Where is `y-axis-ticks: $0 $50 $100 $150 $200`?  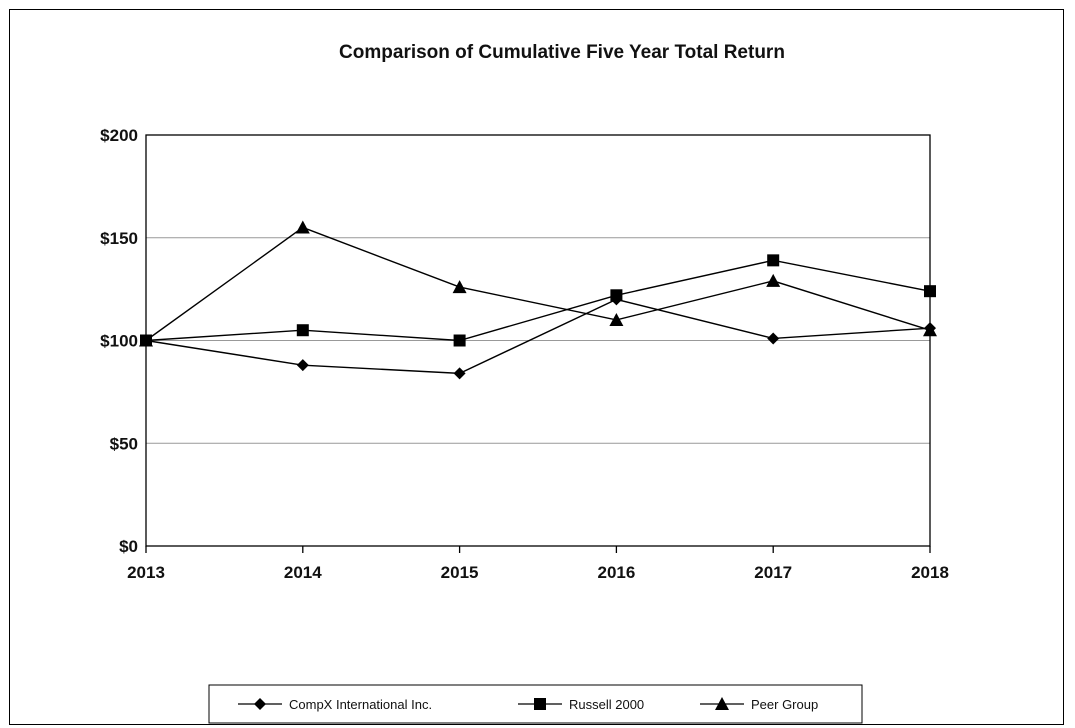
y-axis-ticks: $0 $50 $100 $150 $200 is located at coordinates (119, 341).